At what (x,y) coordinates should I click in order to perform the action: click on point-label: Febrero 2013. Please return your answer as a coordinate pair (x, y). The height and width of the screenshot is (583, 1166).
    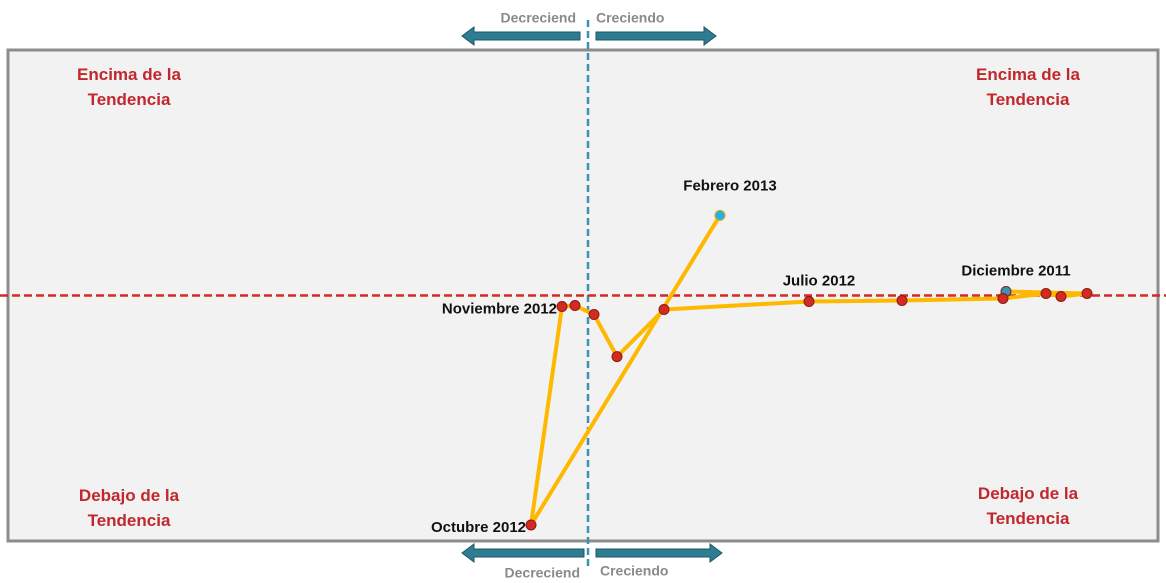
    Looking at the image, I should click on (729, 185).